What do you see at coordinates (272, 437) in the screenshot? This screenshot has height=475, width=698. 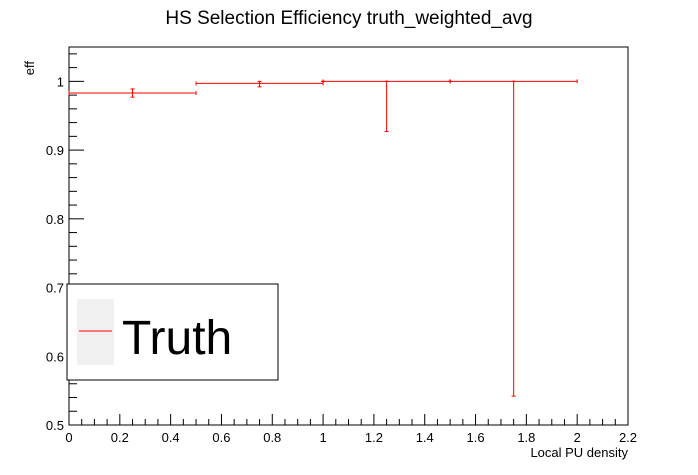 I see `x-tick-label: 0.8` at bounding box center [272, 437].